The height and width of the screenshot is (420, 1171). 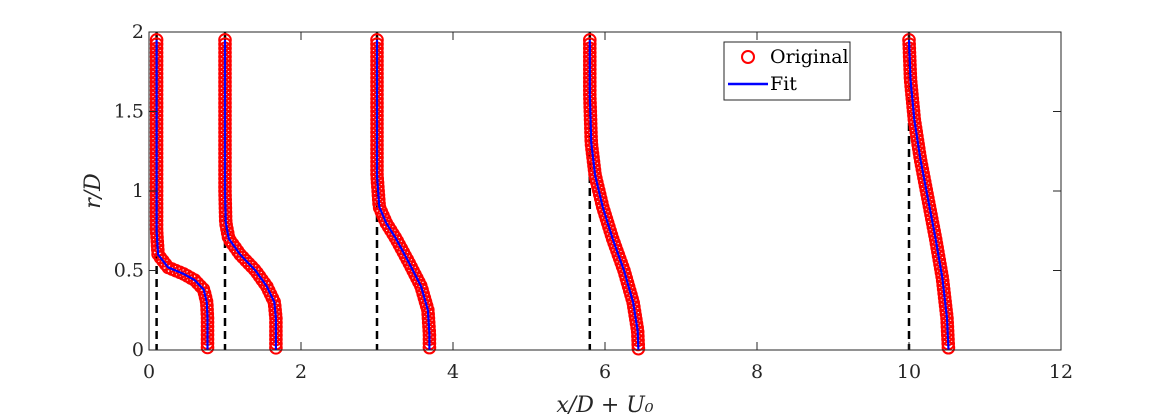 What do you see at coordinates (453, 372) in the screenshot?
I see `x-tick-label: 4` at bounding box center [453, 372].